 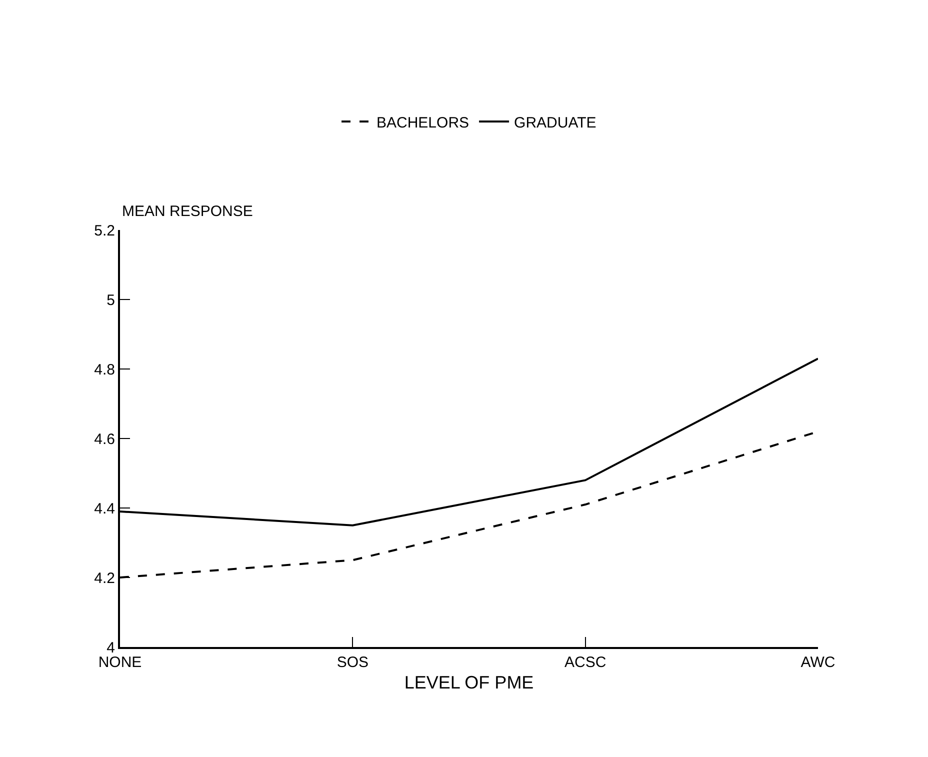 I want to click on x-tick-label: NONE, so click(x=120, y=662).